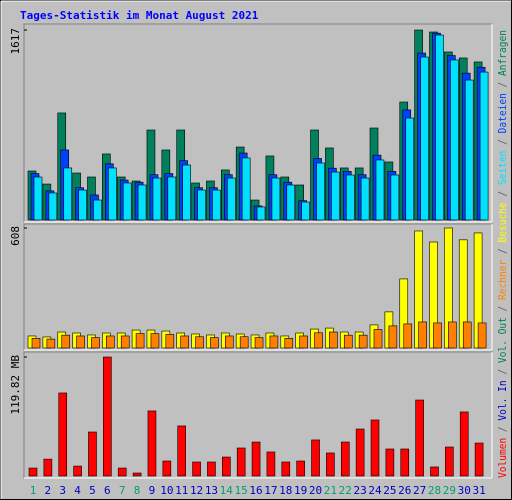 The width and height of the screenshot is (512, 500). What do you see at coordinates (330, 490) in the screenshot?
I see `x-tick-label: 21` at bounding box center [330, 490].